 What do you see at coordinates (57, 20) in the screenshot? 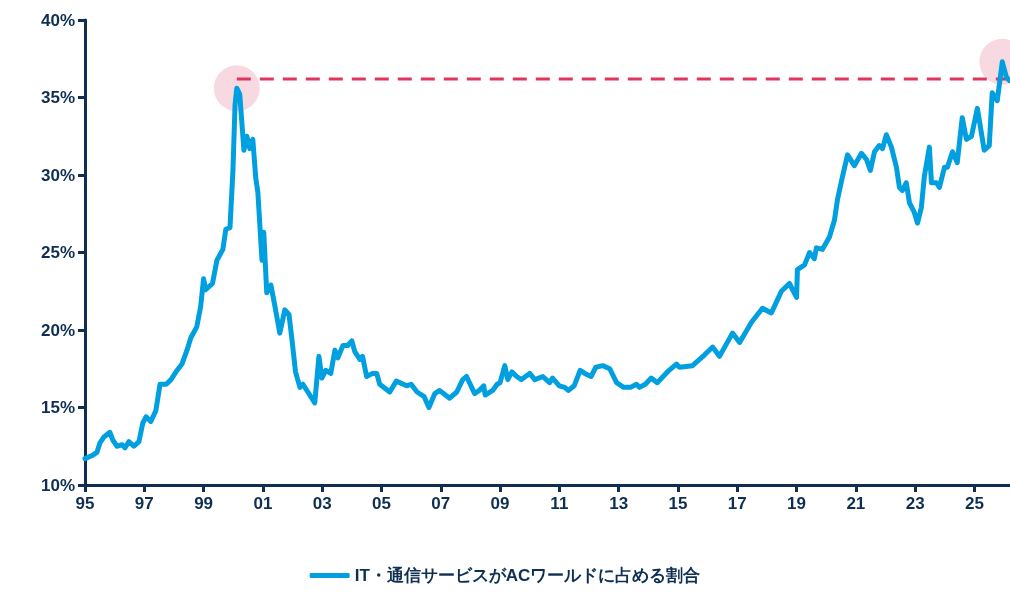
I see `y-tick-label: 40%` at bounding box center [57, 20].